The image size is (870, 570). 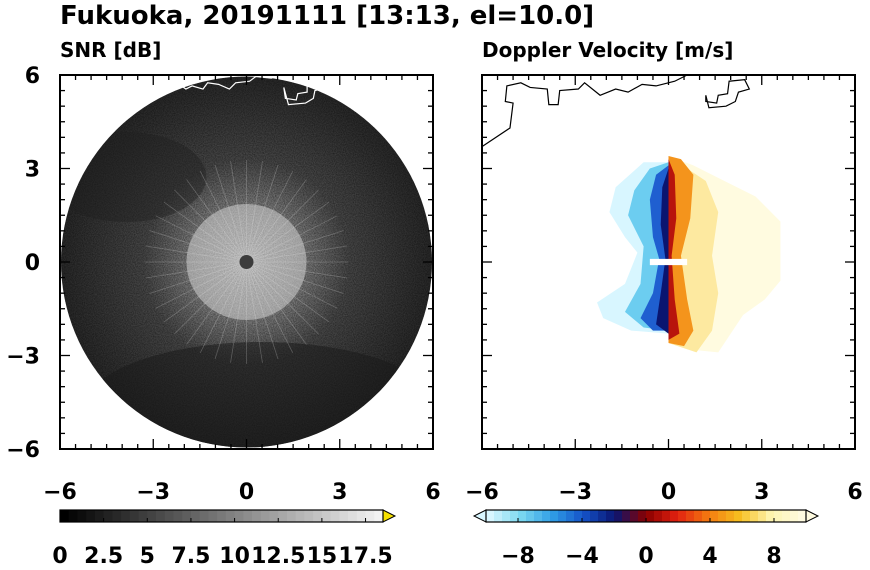 What do you see at coordinates (773, 556) in the screenshot?
I see `velocity-colorbar-label: 8` at bounding box center [773, 556].